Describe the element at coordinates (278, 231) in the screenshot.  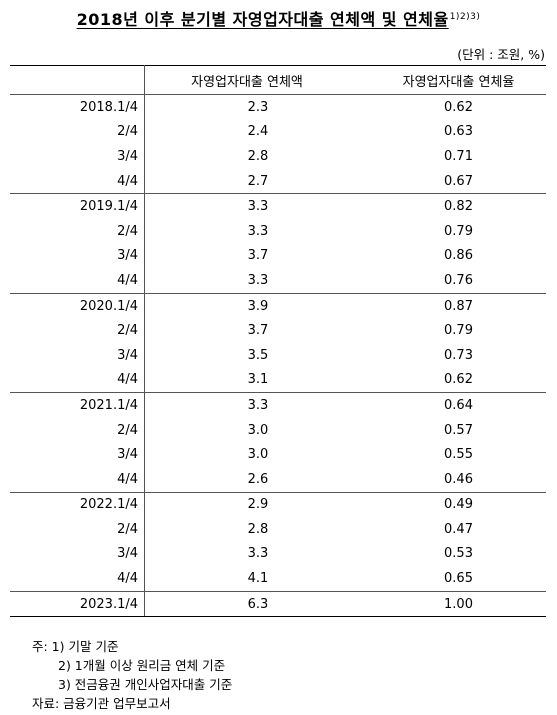
I see `table-row: 2/4 3.3 0.79` at that location.